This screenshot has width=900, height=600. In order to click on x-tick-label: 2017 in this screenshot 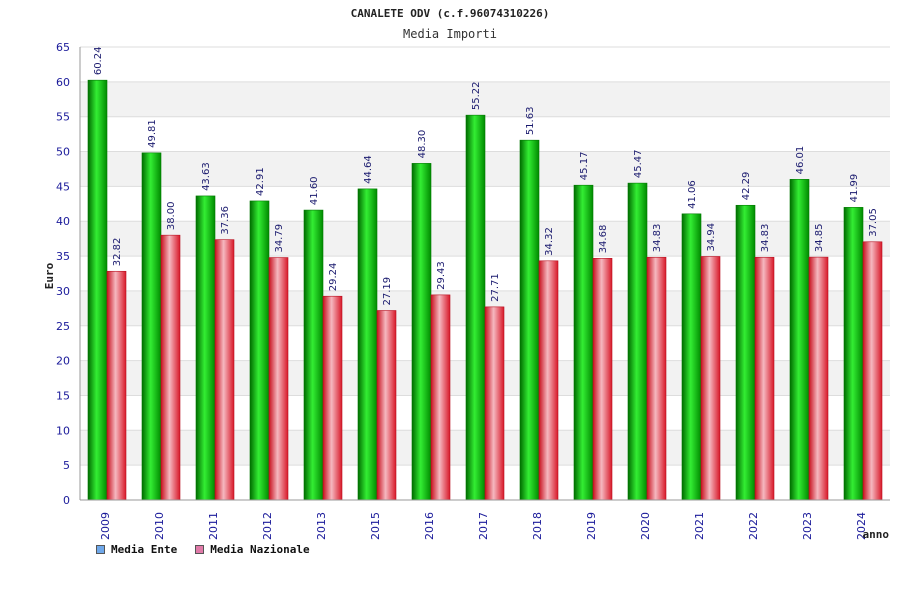, I will do `click(483, 526)`.